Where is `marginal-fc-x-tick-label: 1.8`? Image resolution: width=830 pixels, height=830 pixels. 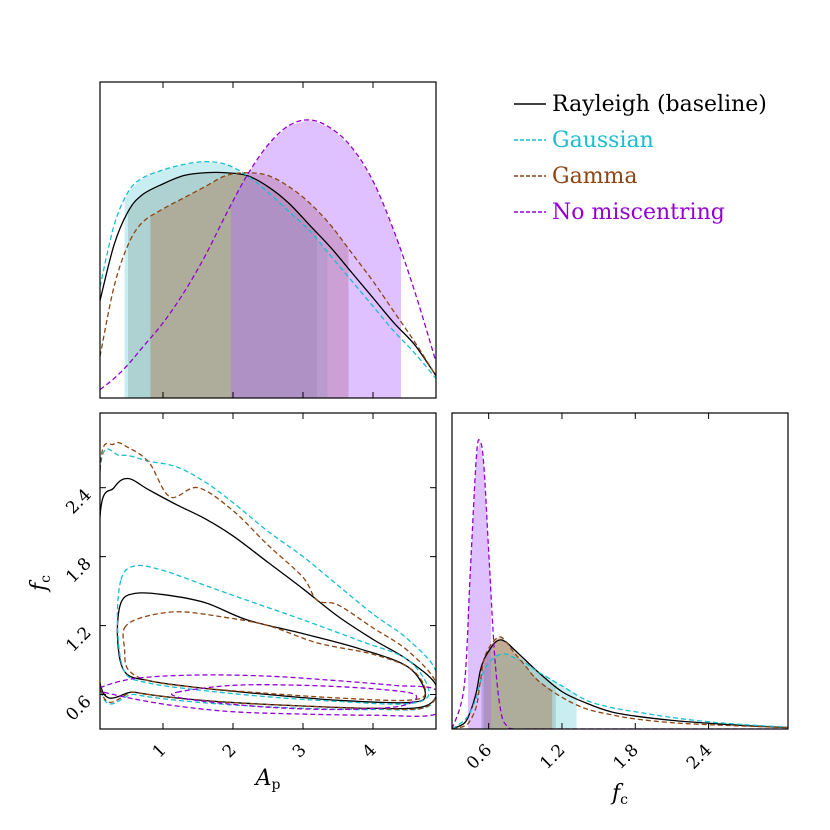 marginal-fc-x-tick-label: 1.8 is located at coordinates (626, 756).